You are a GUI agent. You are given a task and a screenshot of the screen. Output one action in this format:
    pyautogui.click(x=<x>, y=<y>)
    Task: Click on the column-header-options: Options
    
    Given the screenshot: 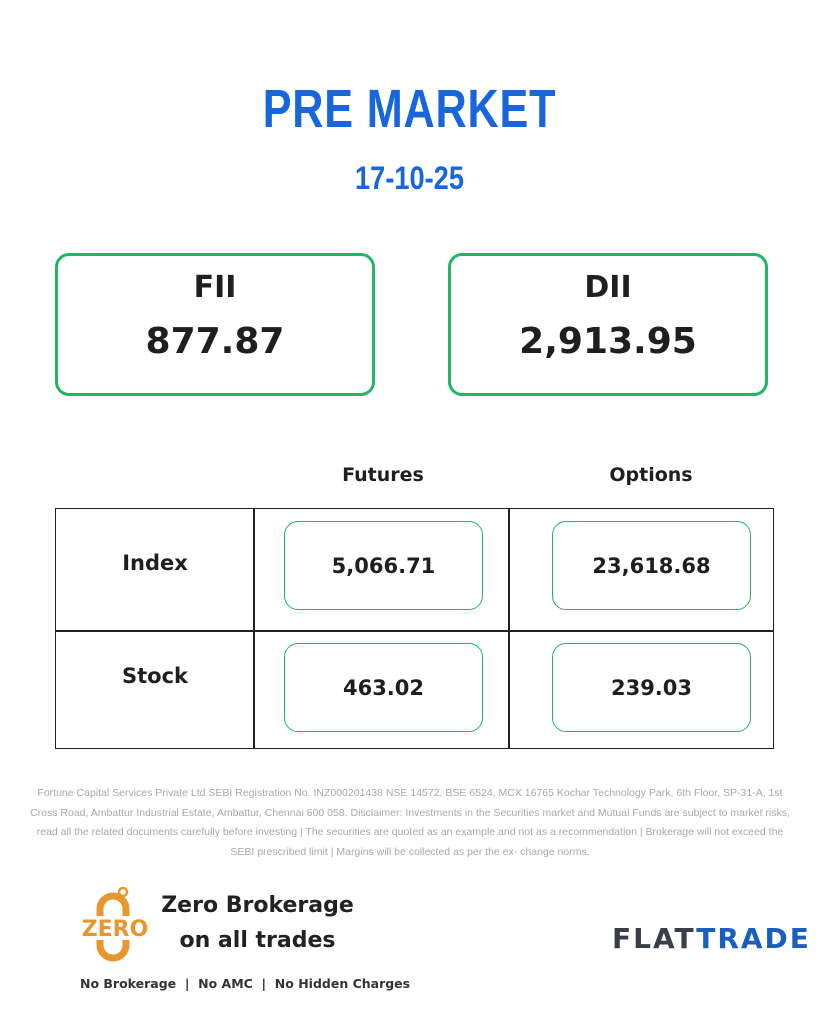 What is the action you would take?
    pyautogui.click(x=651, y=475)
    